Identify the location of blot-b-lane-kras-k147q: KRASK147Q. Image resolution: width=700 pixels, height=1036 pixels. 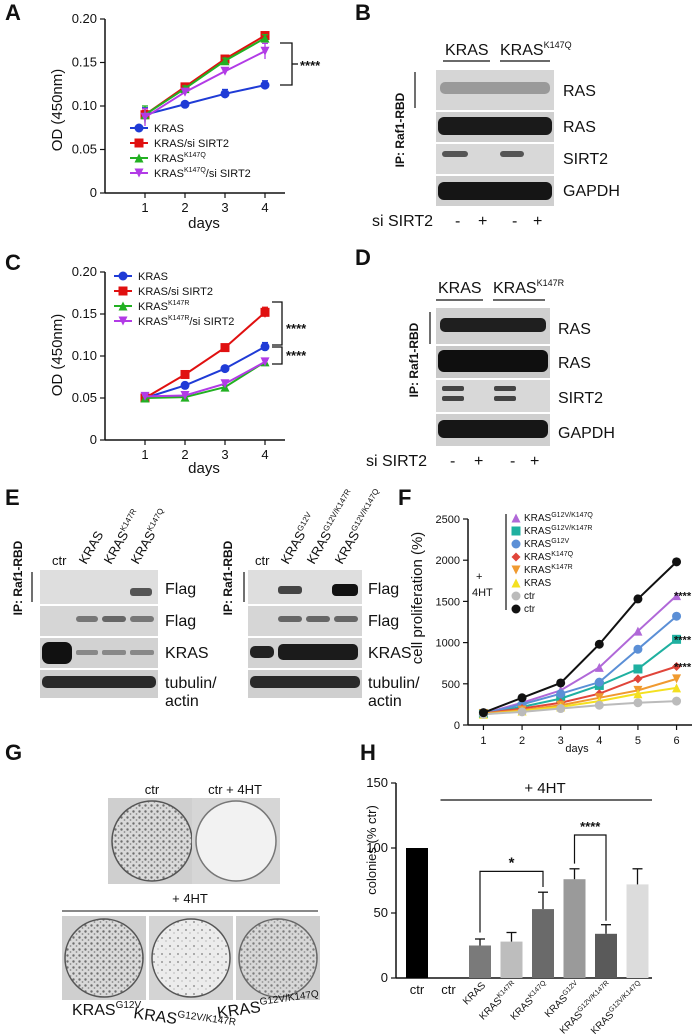
(536, 49).